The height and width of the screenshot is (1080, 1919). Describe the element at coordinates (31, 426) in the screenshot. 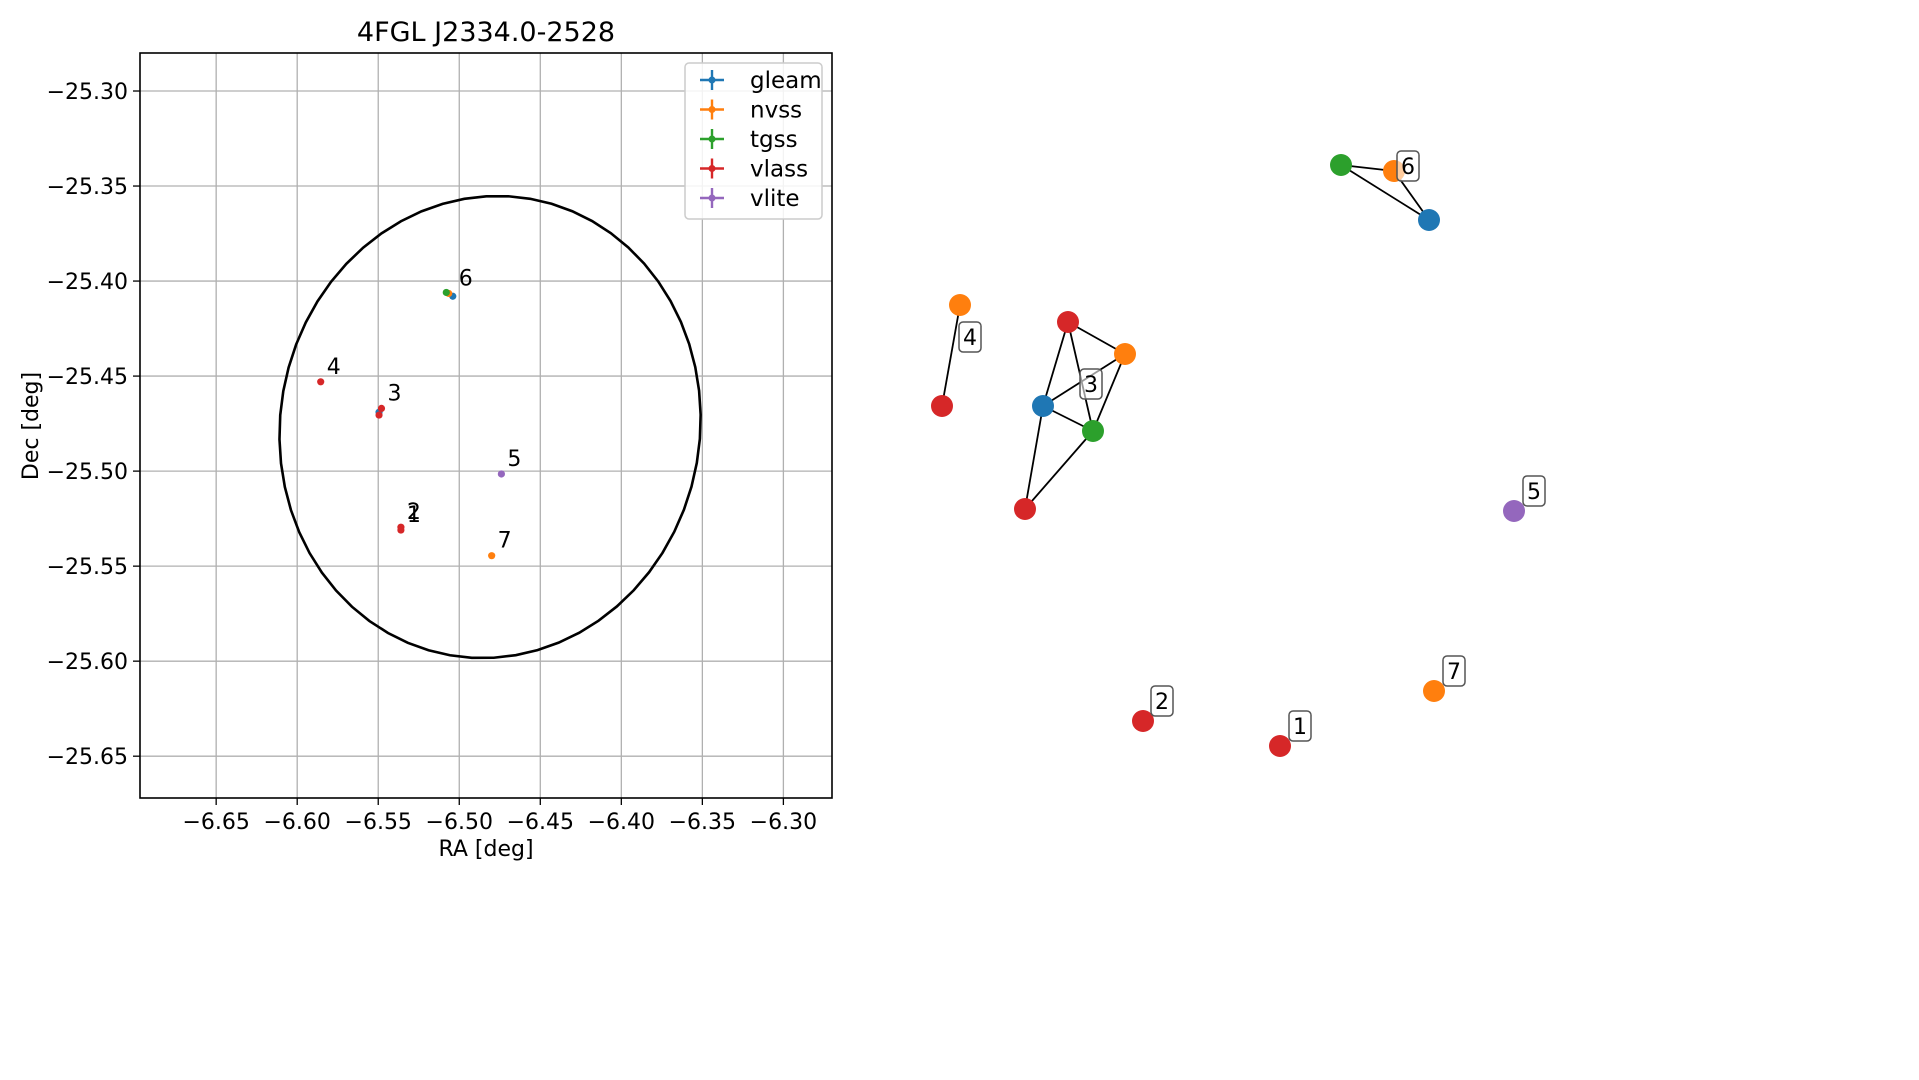

I see `y-axis-label: Dec [deg]` at that location.